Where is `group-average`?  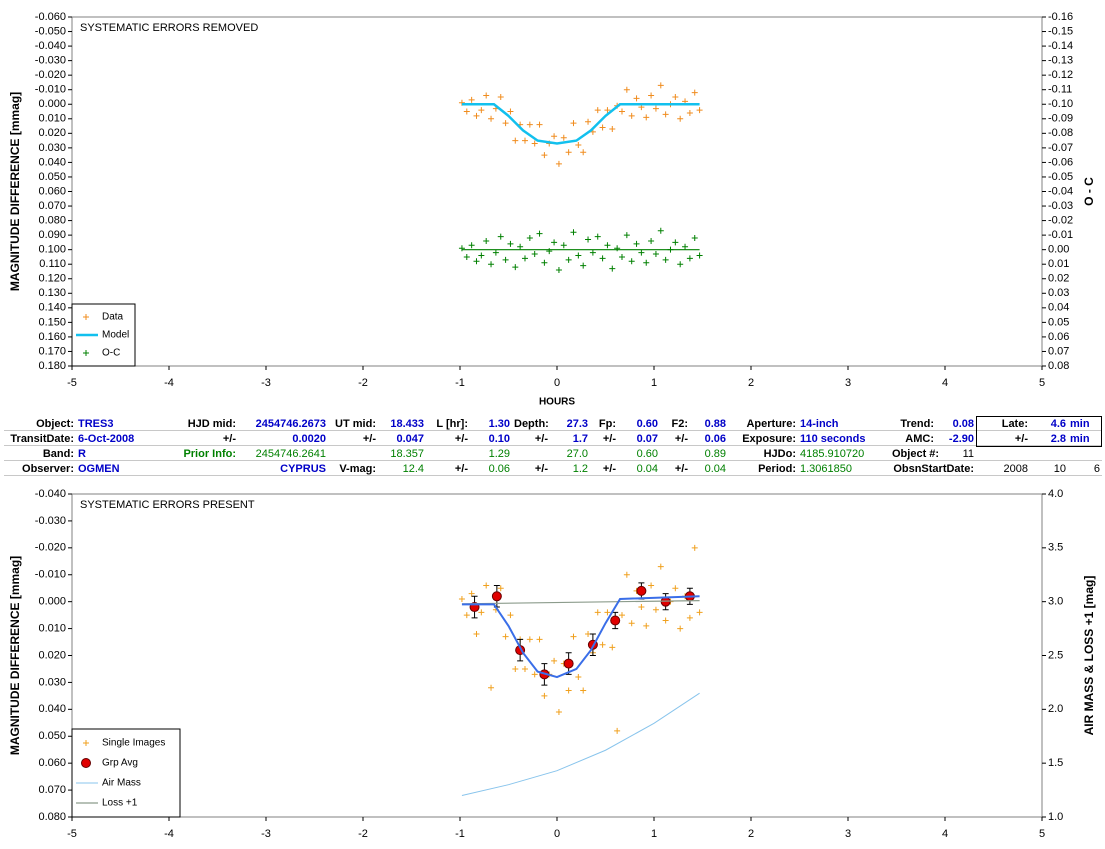
group-average is located at coordinates (641, 590).